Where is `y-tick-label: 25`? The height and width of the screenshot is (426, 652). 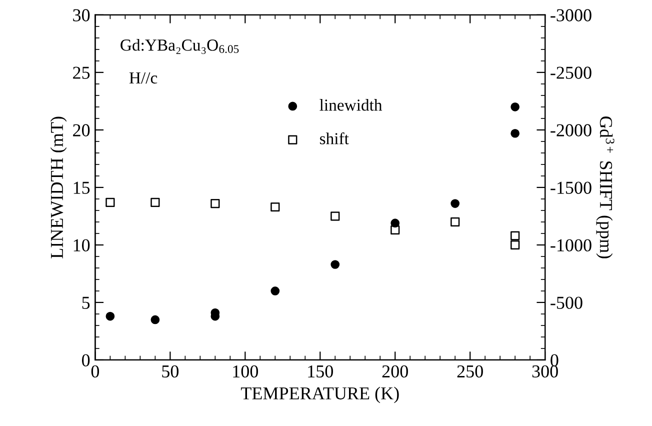
y-tick-label: 25 is located at coordinates (81, 72).